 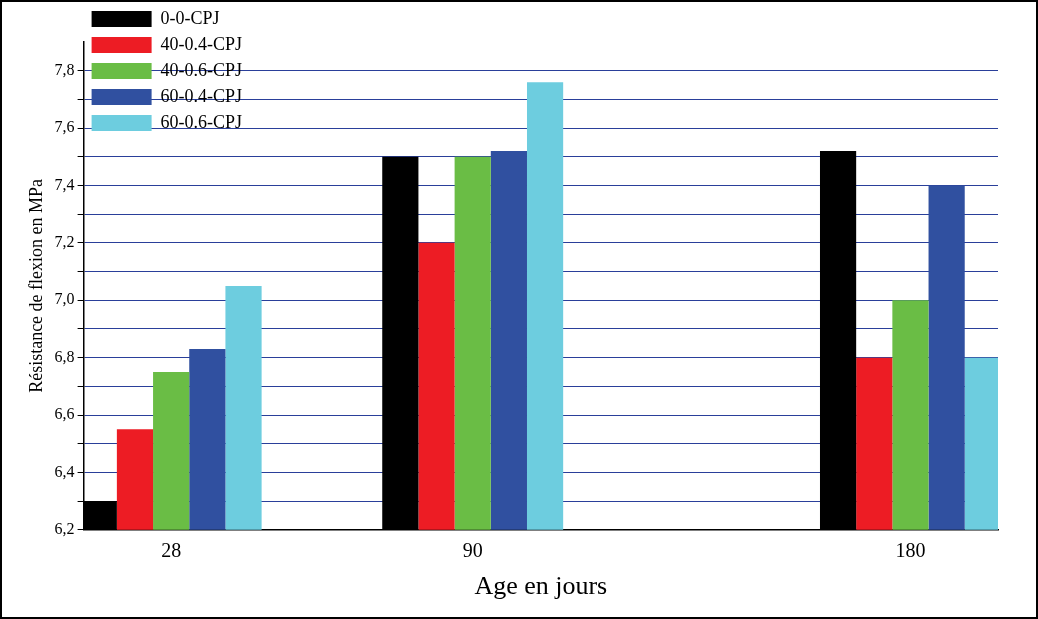 What do you see at coordinates (190, 17) in the screenshot?
I see `legend-label: 0-0-CPJ` at bounding box center [190, 17].